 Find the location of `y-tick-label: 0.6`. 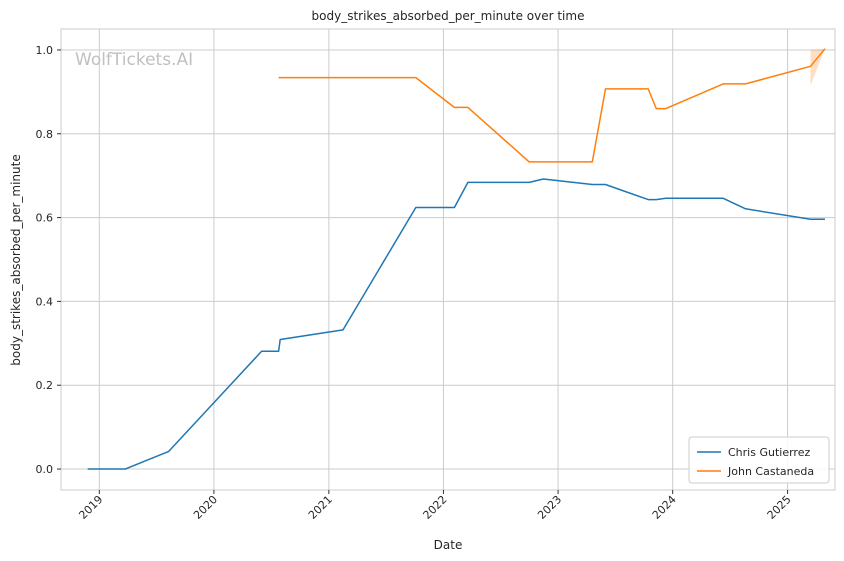

y-tick-label: 0.6 is located at coordinates (45, 218).